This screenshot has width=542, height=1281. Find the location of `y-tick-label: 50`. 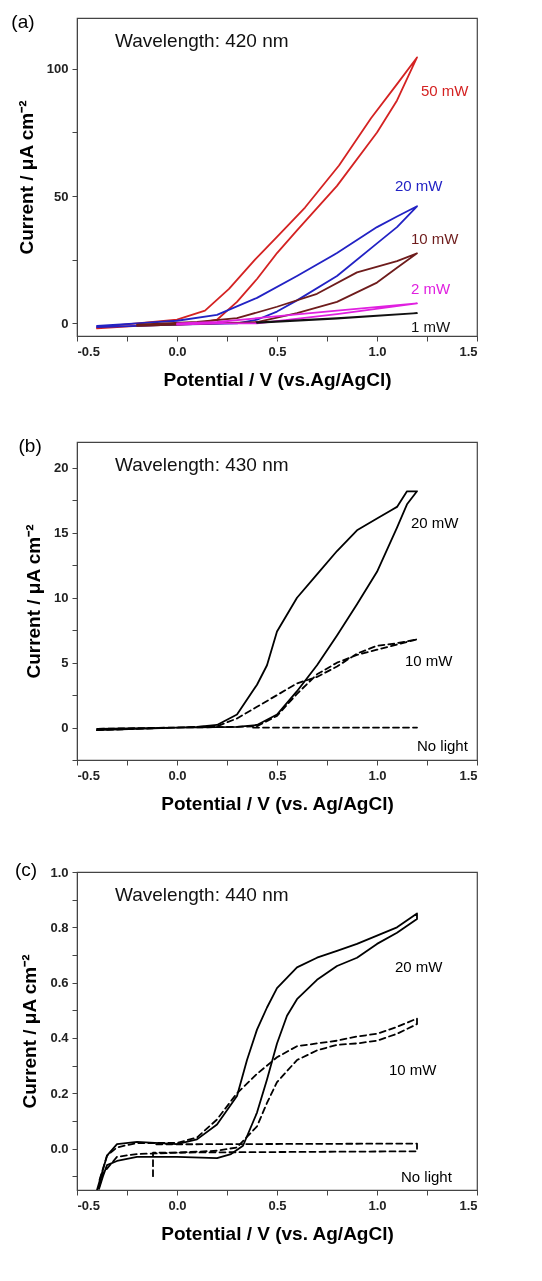

y-tick-label: 50 is located at coordinates (61, 196).